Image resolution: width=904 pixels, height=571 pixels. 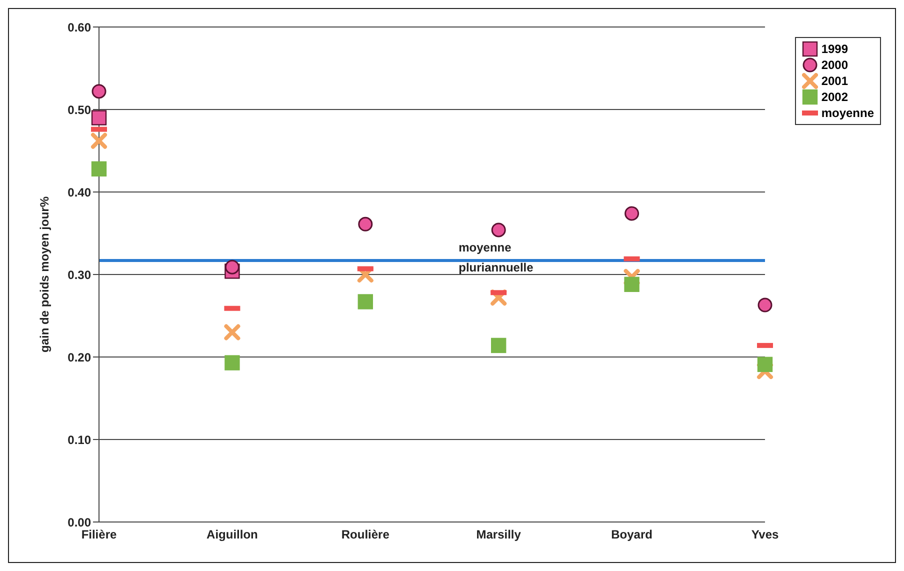 I want to click on legend-label: 2002, so click(x=834, y=97).